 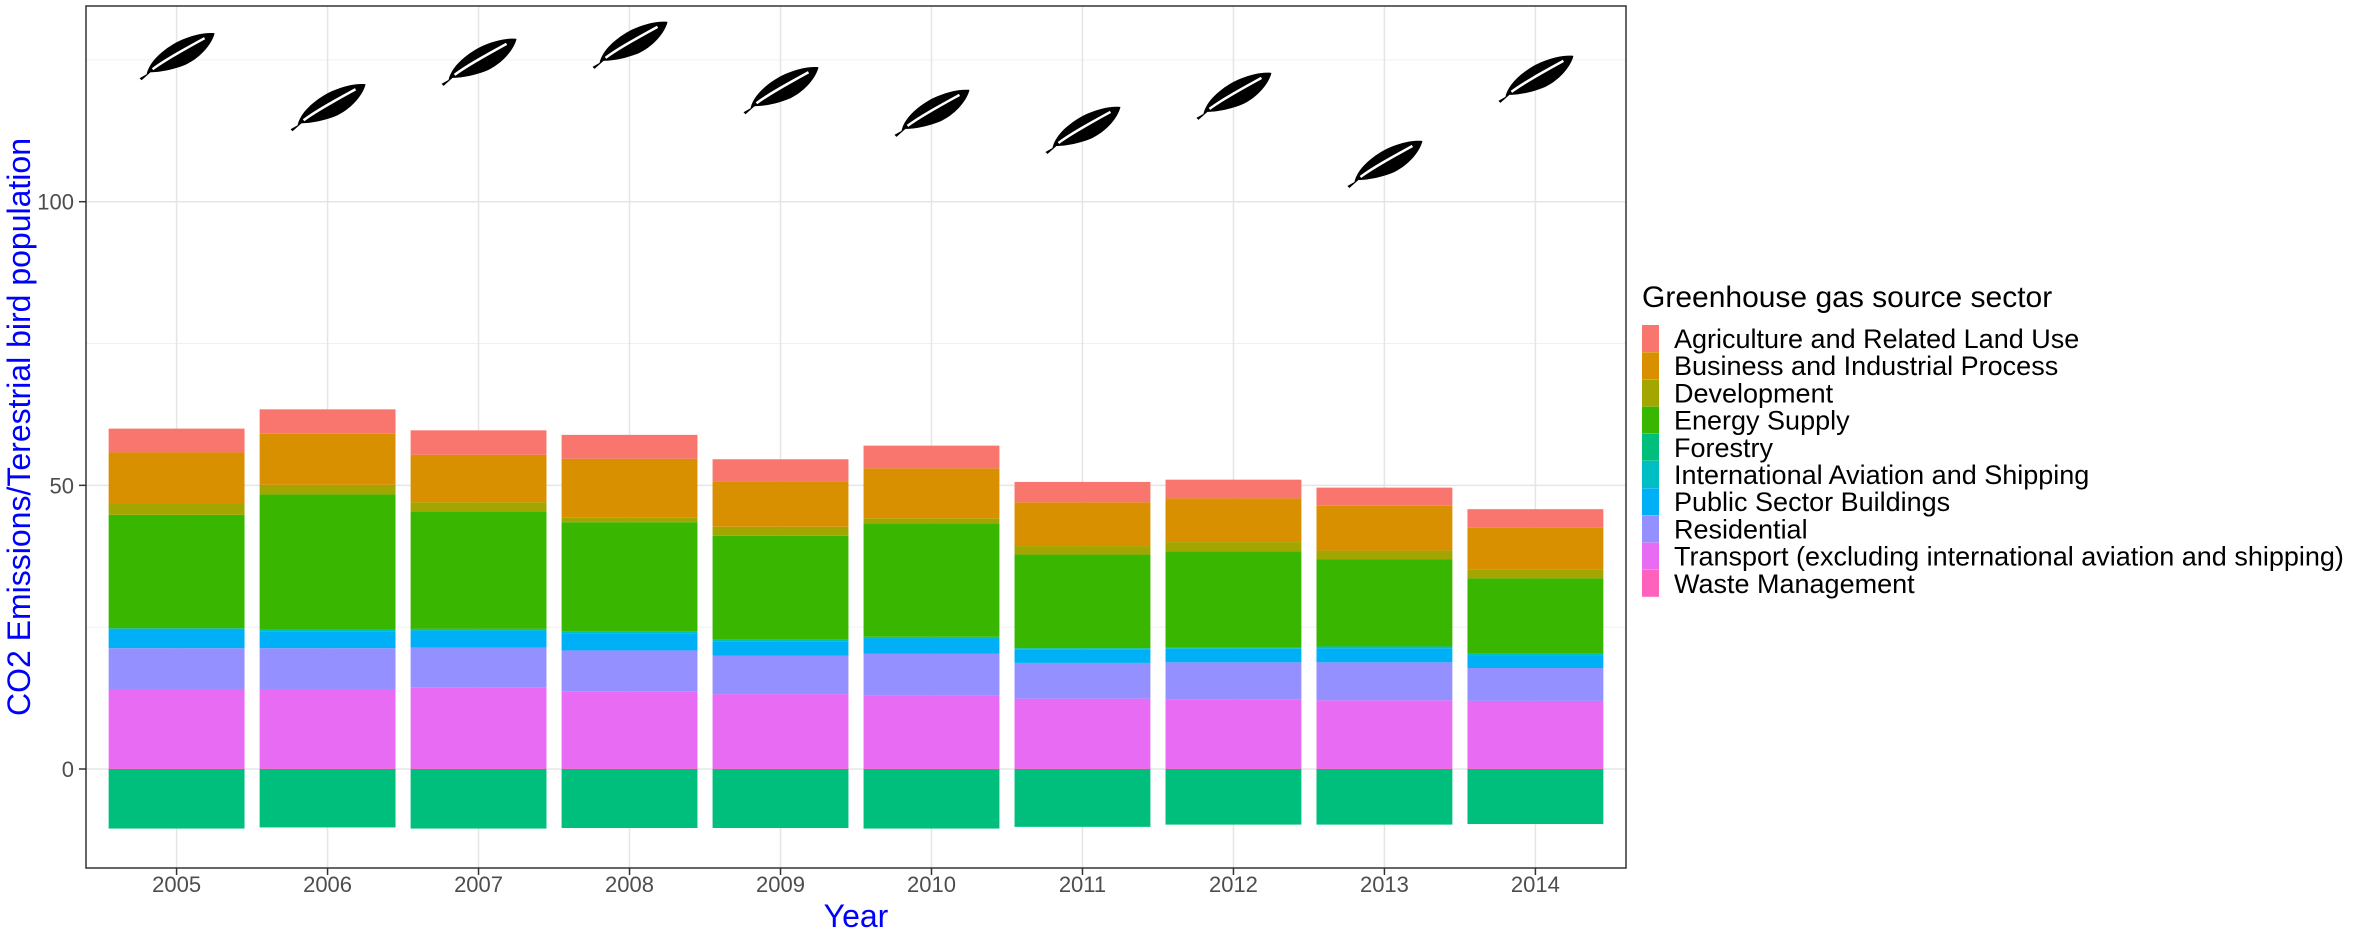 I want to click on x-tick-label: 2011, so click(x=1082, y=884).